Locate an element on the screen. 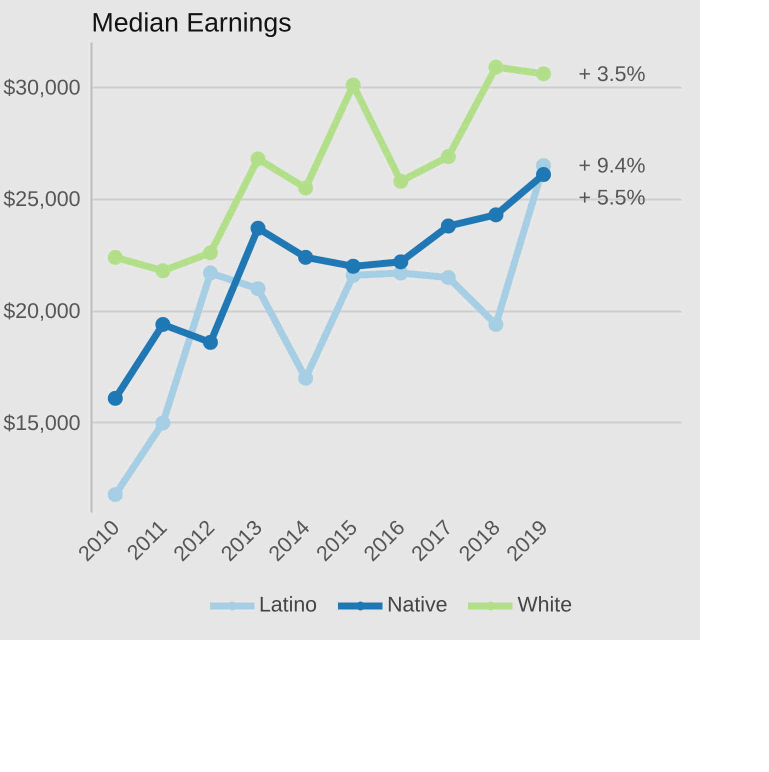 Image resolution: width=769 pixels, height=772 pixels. y-tick-label: $30,000 is located at coordinates (42, 87).